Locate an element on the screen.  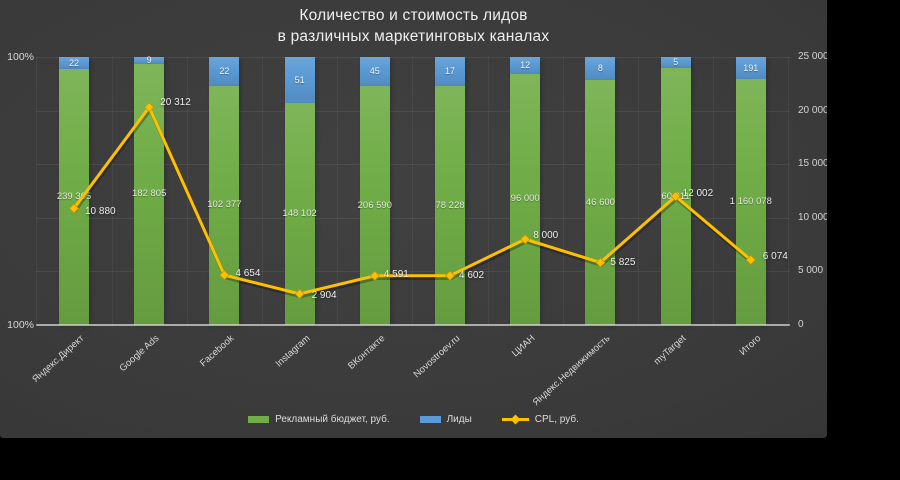
gridline-horizontal is located at coordinates (413, 57).